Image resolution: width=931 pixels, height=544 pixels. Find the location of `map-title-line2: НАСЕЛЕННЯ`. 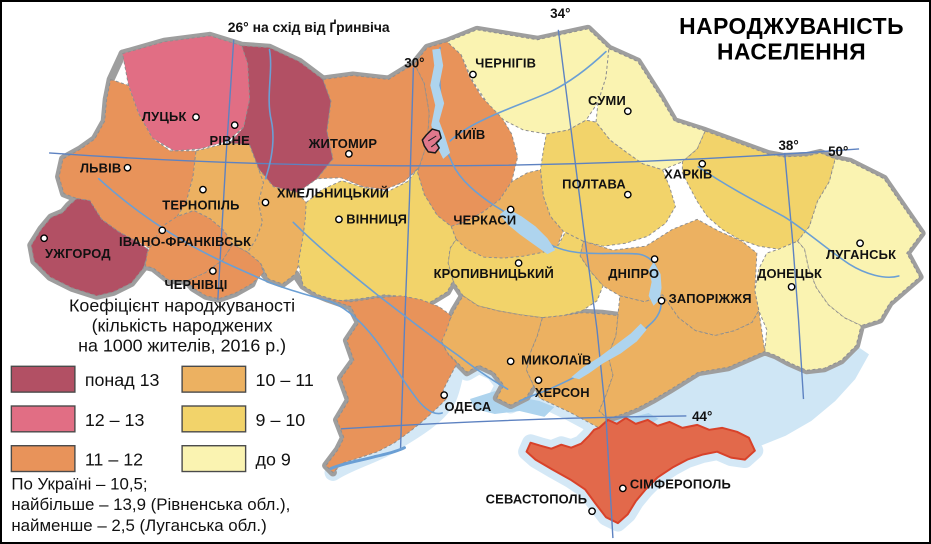

map-title-line2: НАСЕЛЕННЯ is located at coordinates (791, 52).